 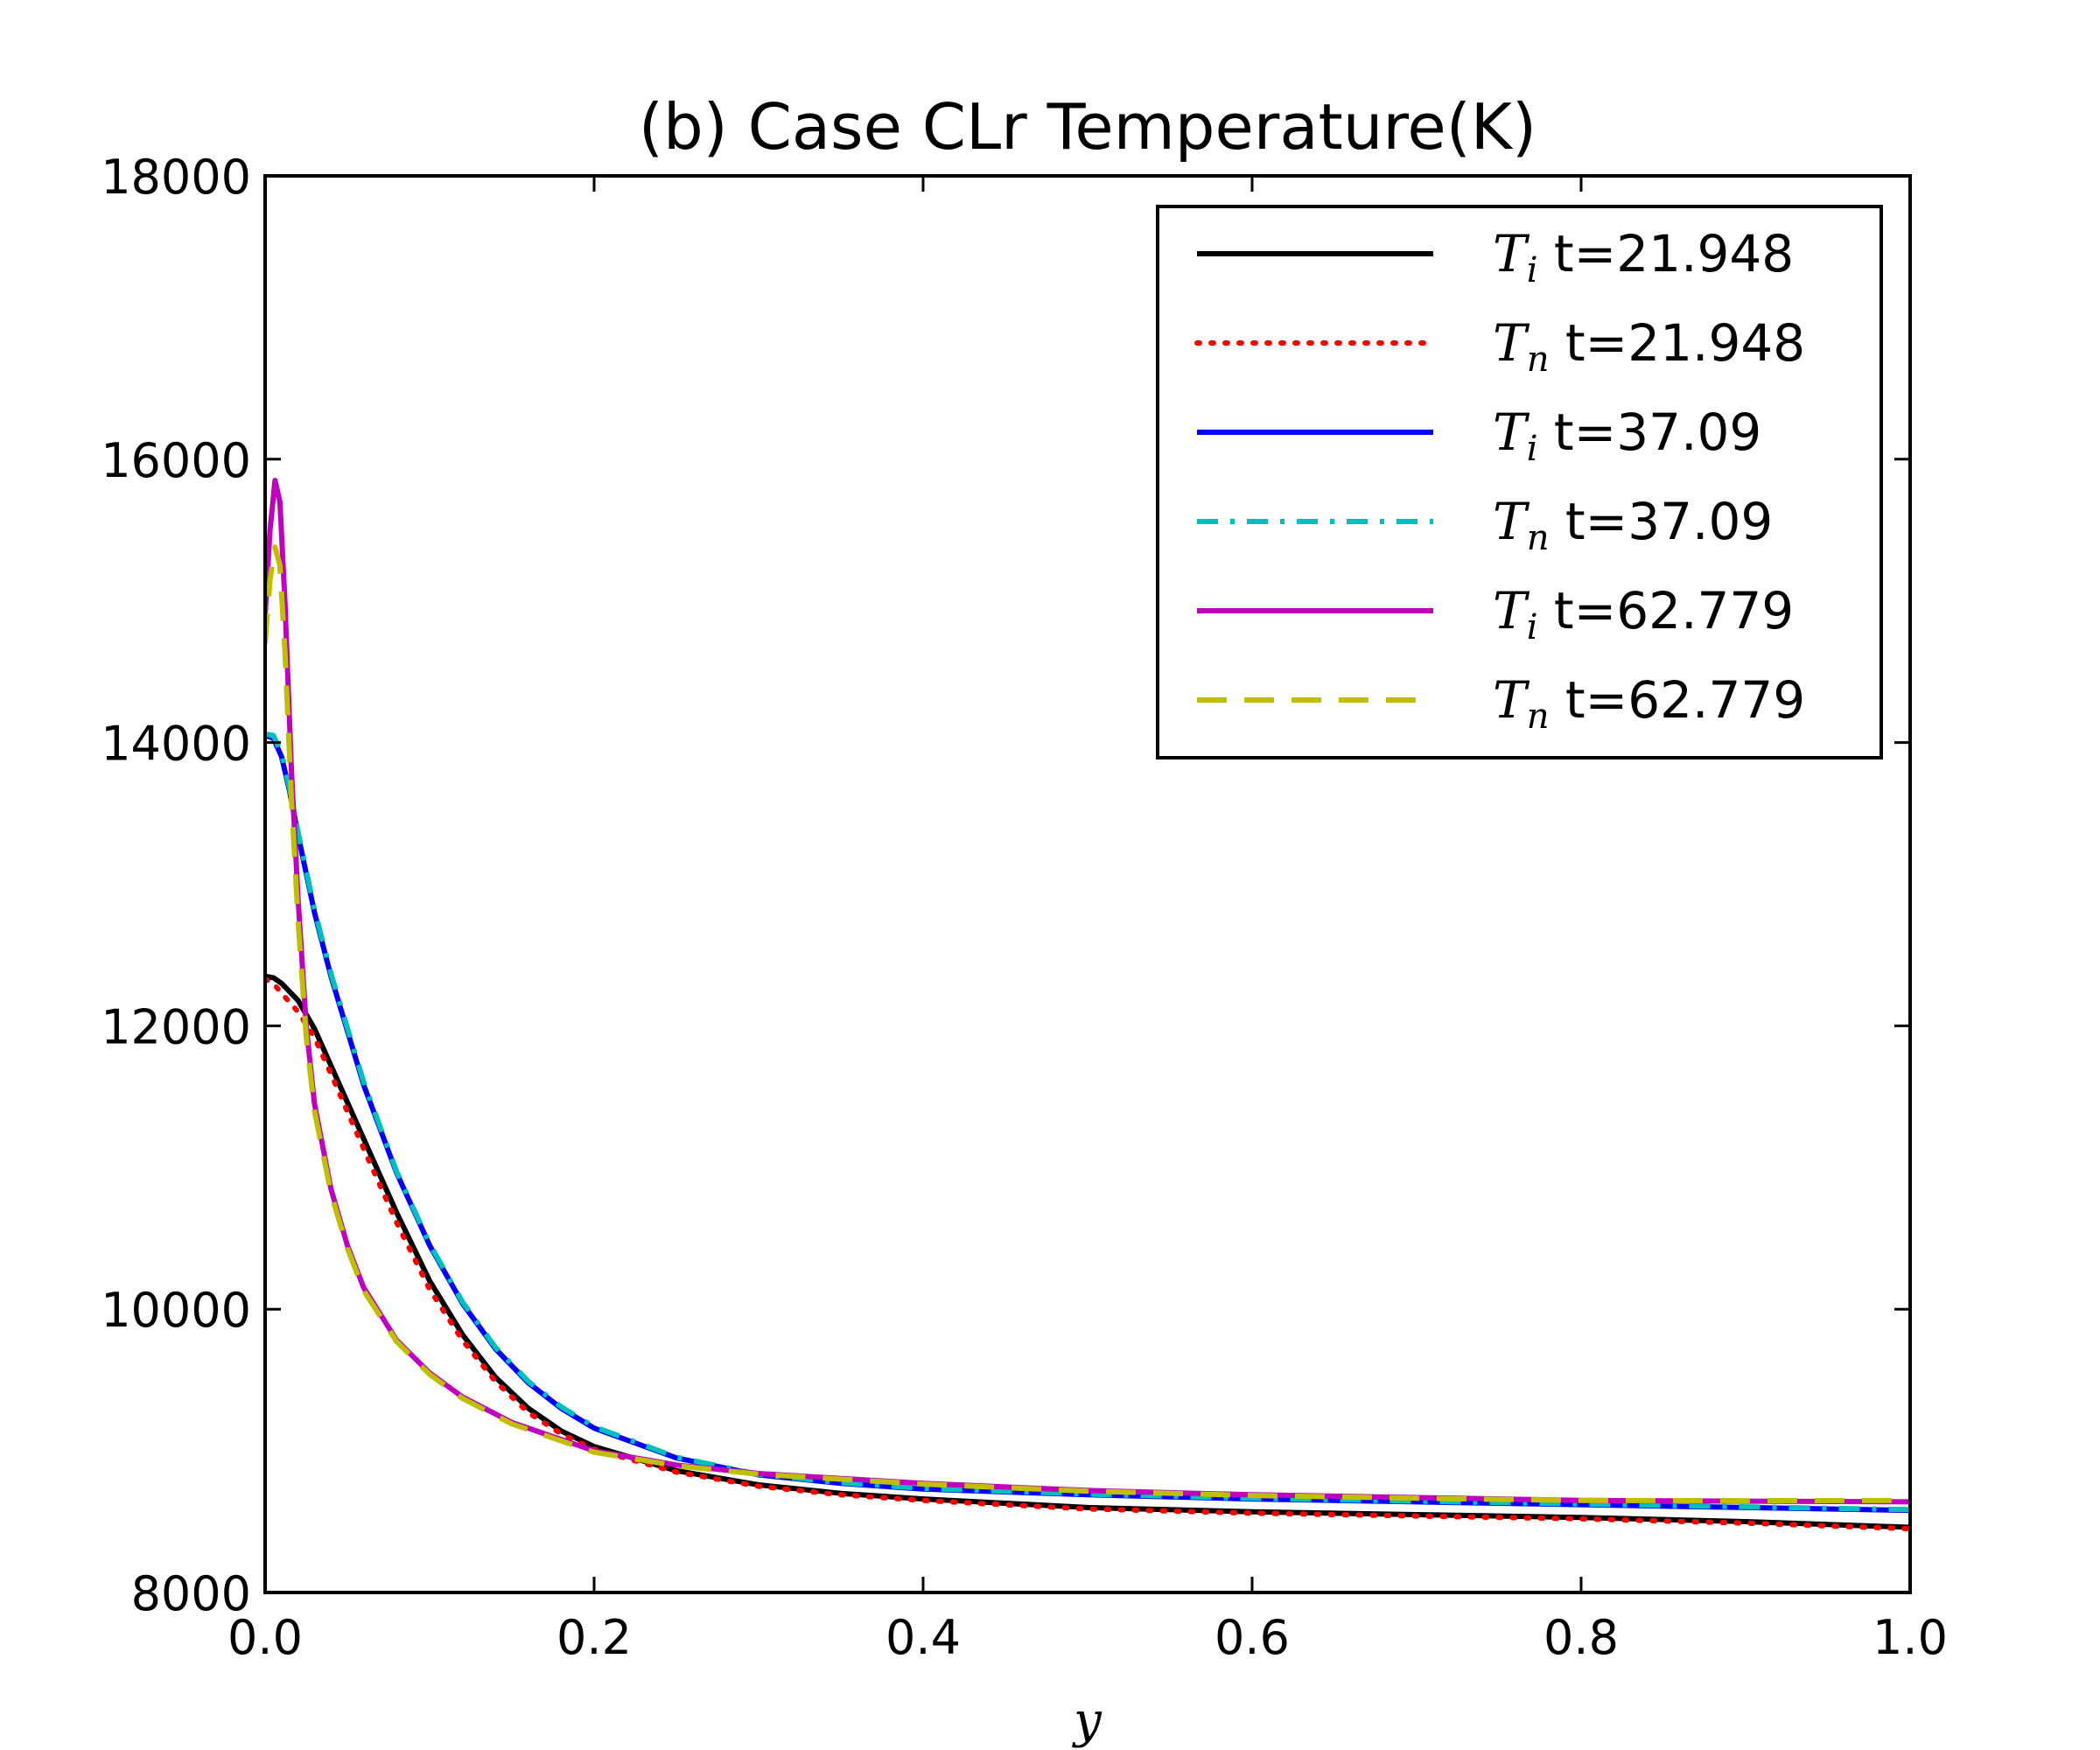 What do you see at coordinates (923, 1637) in the screenshot?
I see `x-tick-label: 0.4` at bounding box center [923, 1637].